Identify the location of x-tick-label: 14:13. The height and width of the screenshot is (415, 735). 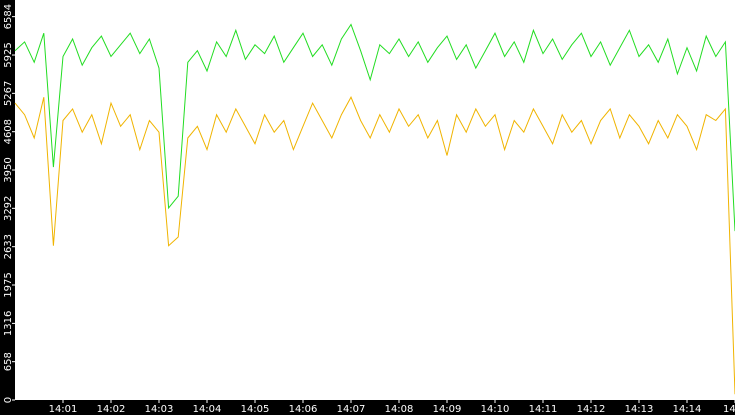
(639, 409).